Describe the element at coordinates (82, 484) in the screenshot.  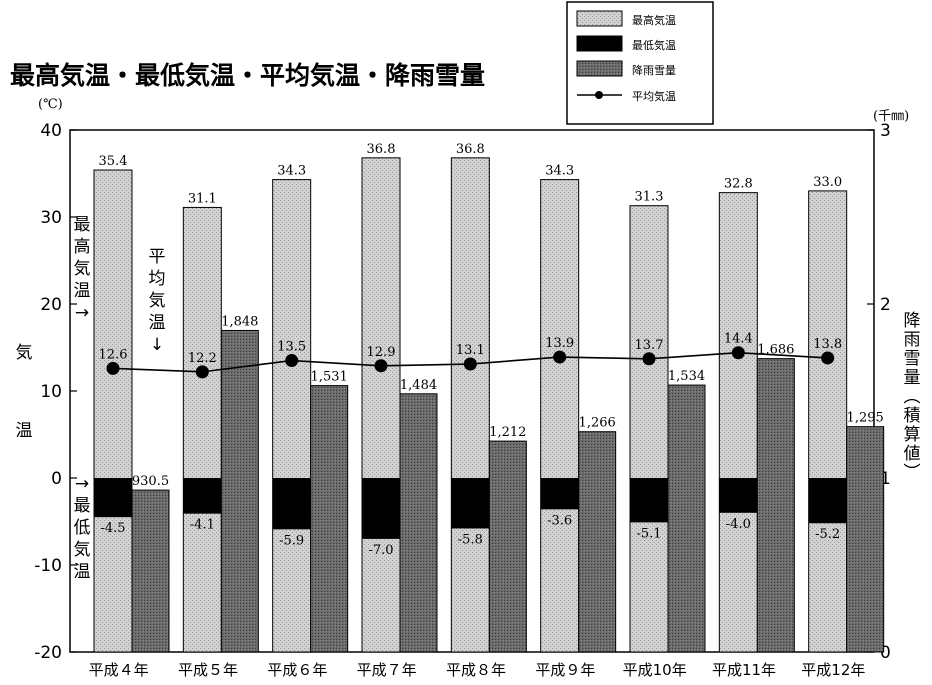
I see `annotation-min-temp-char: →` at that location.